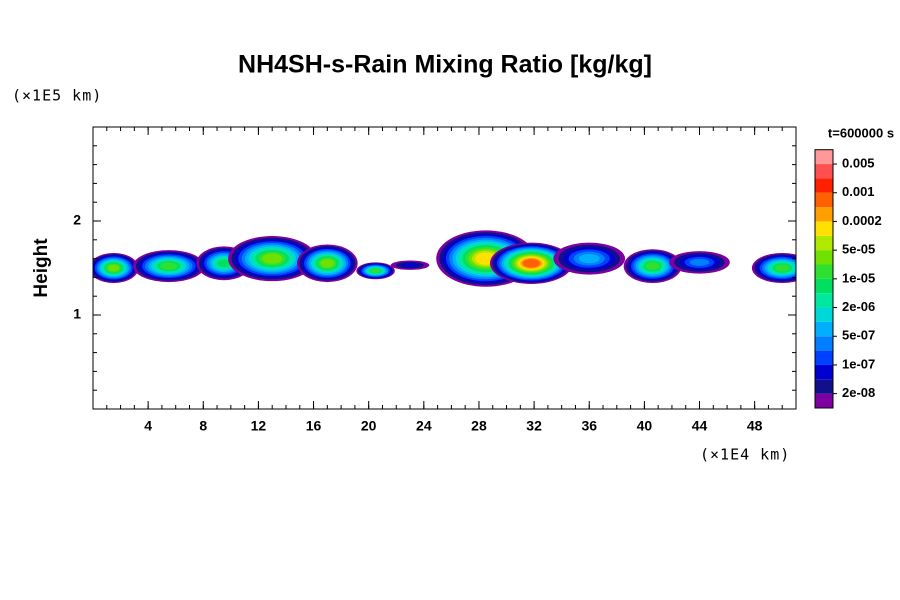 This screenshot has width=900, height=600. Describe the element at coordinates (259, 426) in the screenshot. I see `x-tick-label: 12` at that location.